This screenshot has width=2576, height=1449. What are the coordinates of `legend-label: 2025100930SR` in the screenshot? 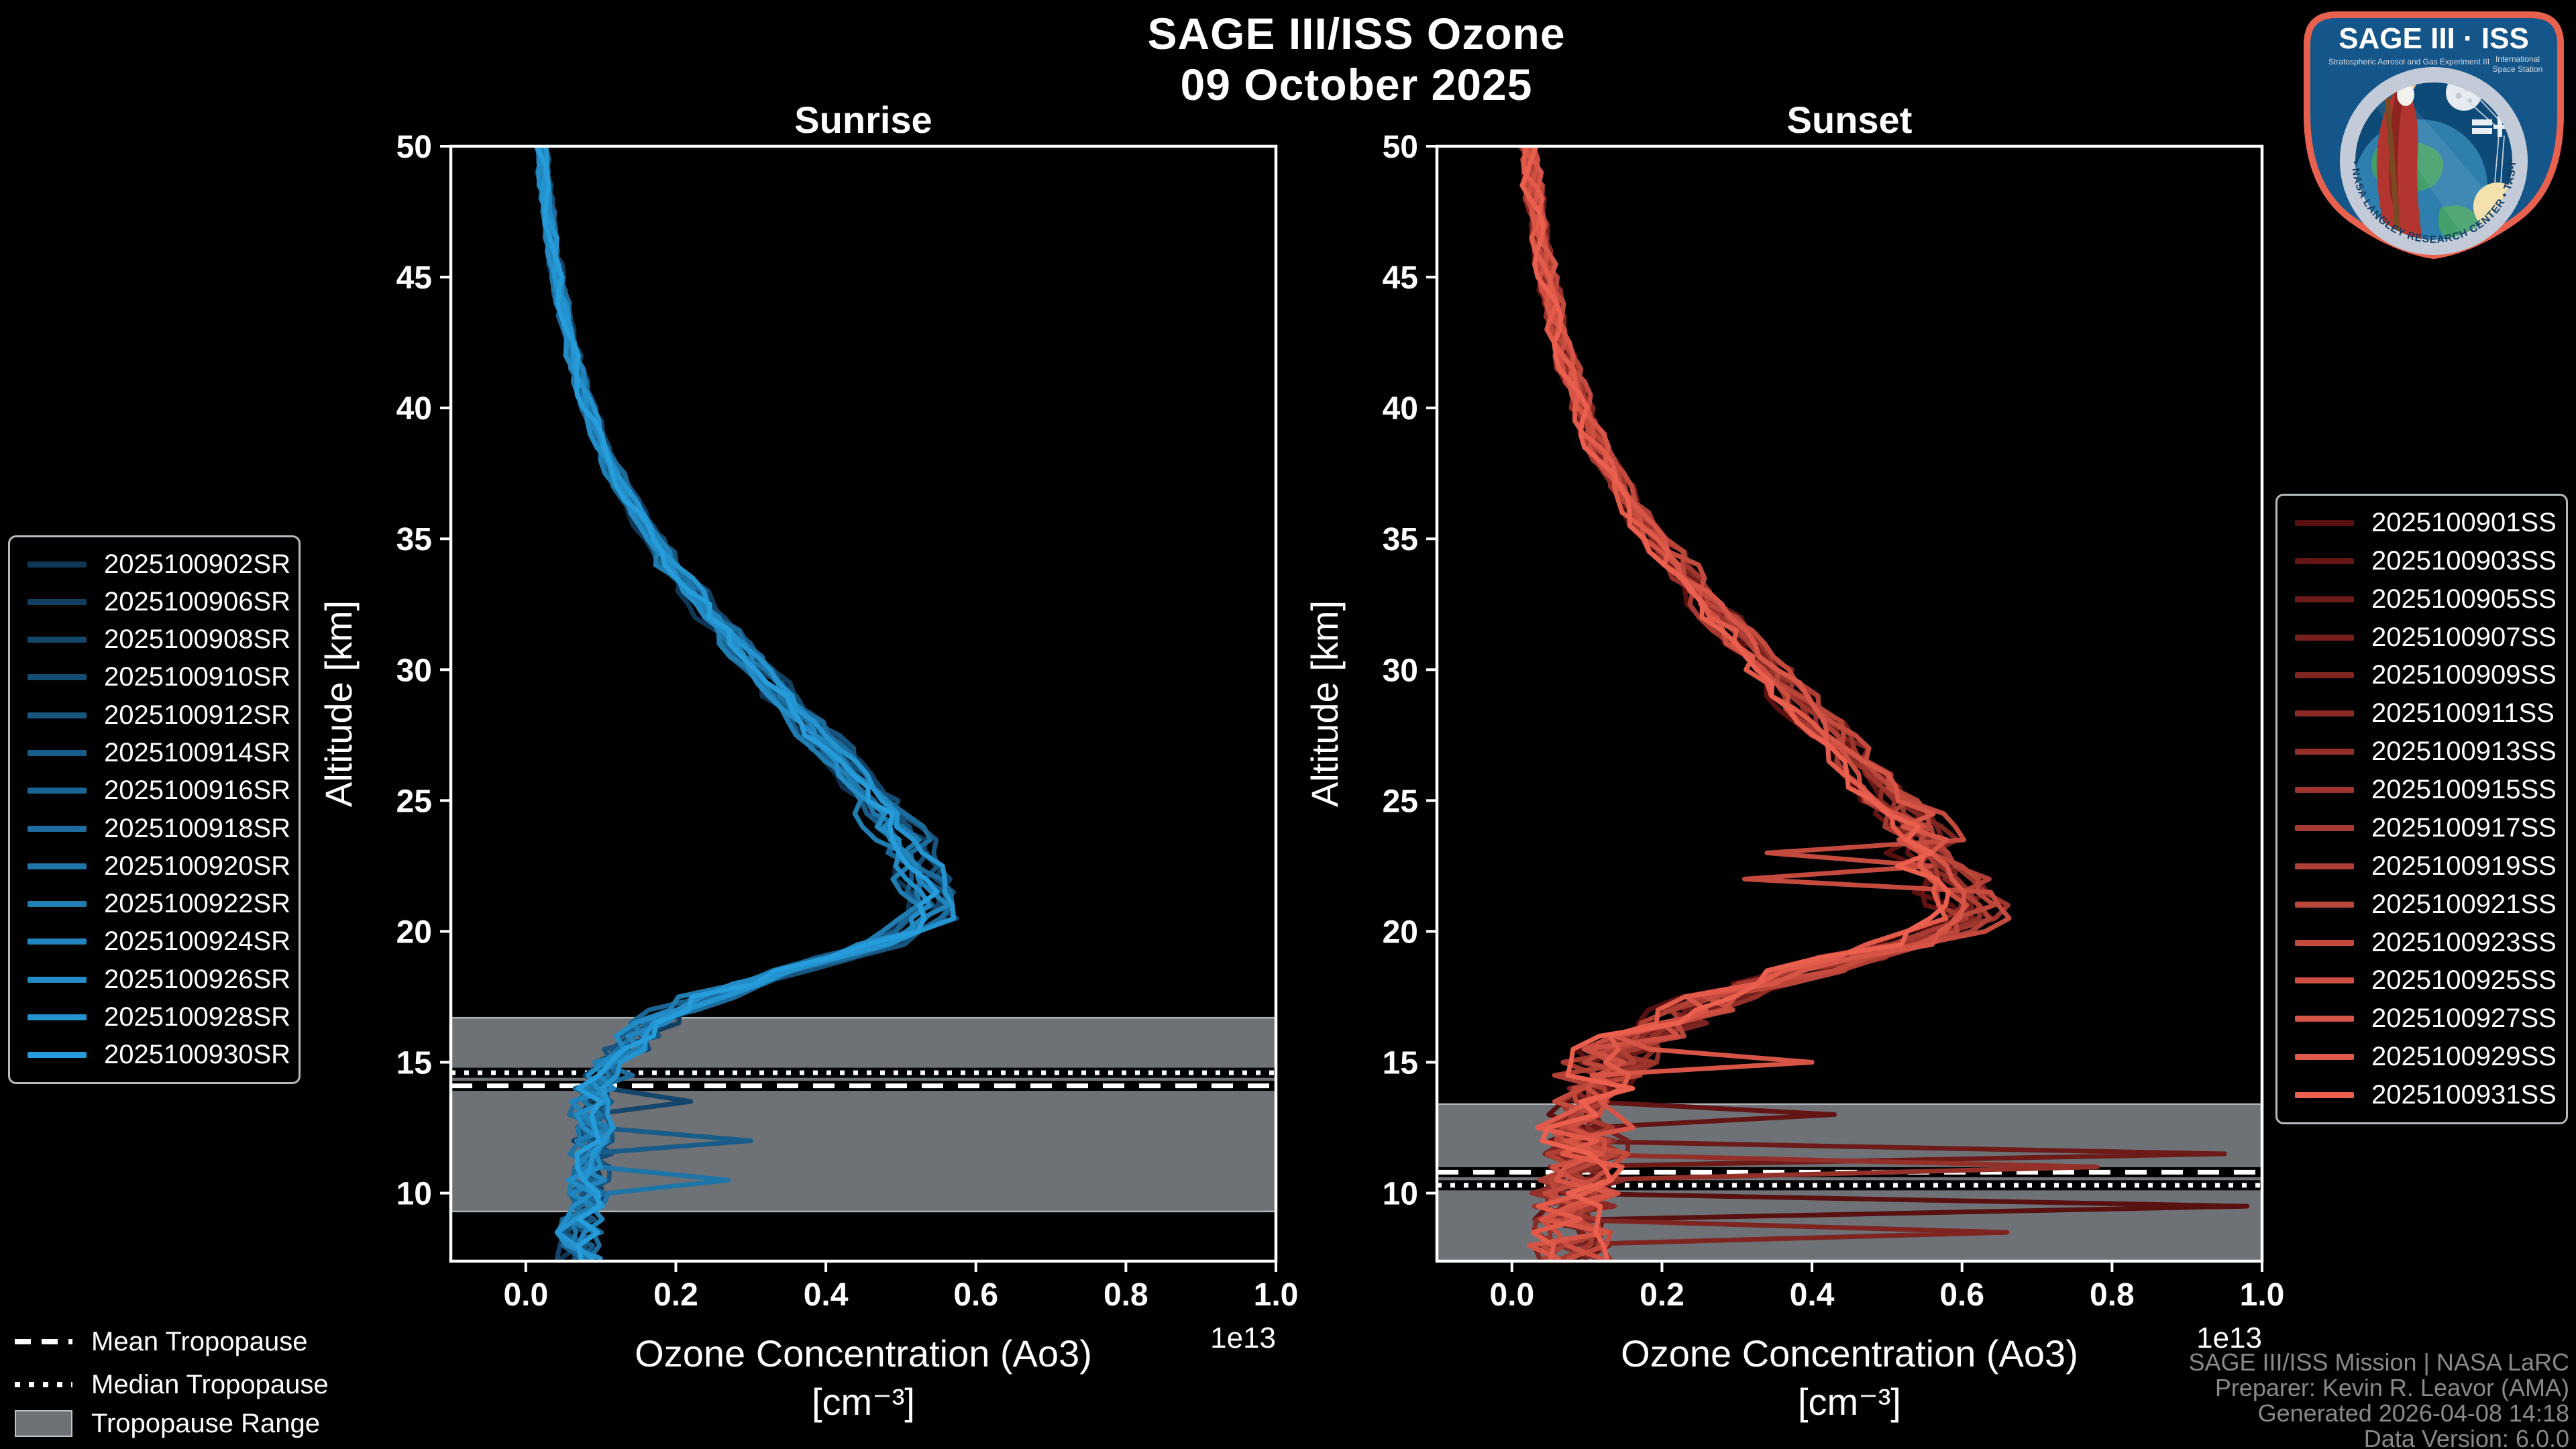 It's located at (197, 1055).